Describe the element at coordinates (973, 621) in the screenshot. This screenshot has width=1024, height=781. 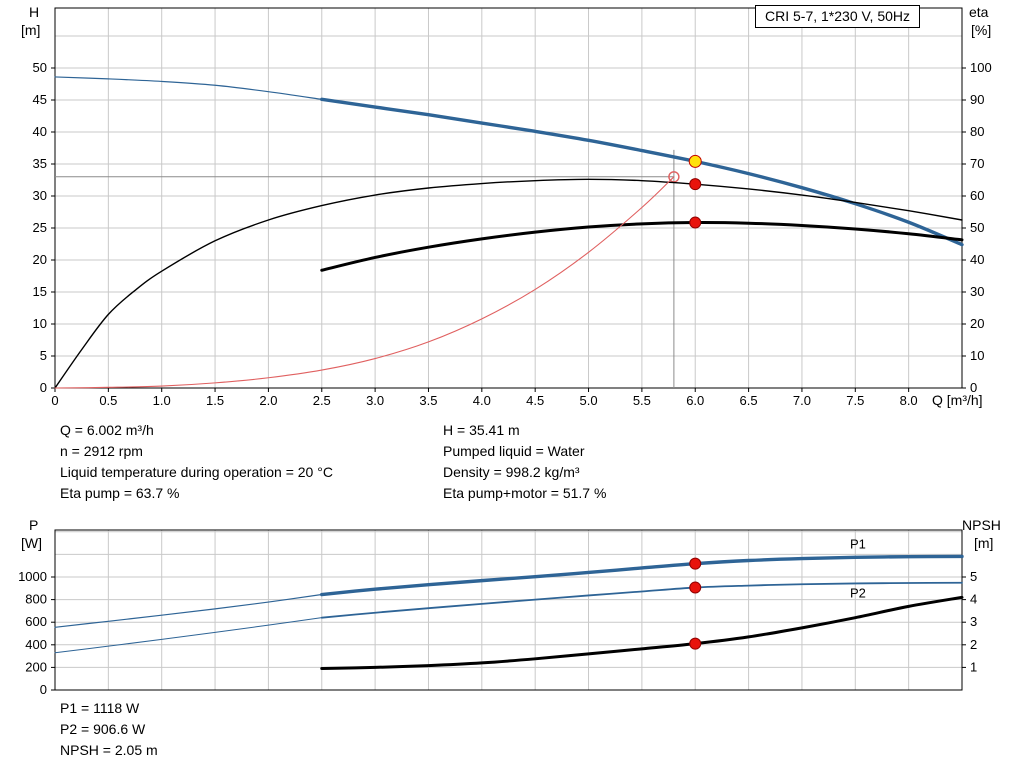
I see `svg-text: 3` at that location.